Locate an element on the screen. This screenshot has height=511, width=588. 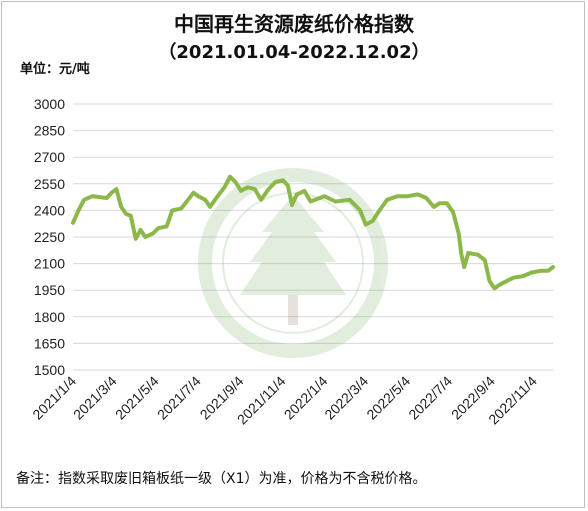
footnote: 备注：指数采取废旧箱板纸一级（X1）为准，价格为不含税价格。 is located at coordinates (221, 479).